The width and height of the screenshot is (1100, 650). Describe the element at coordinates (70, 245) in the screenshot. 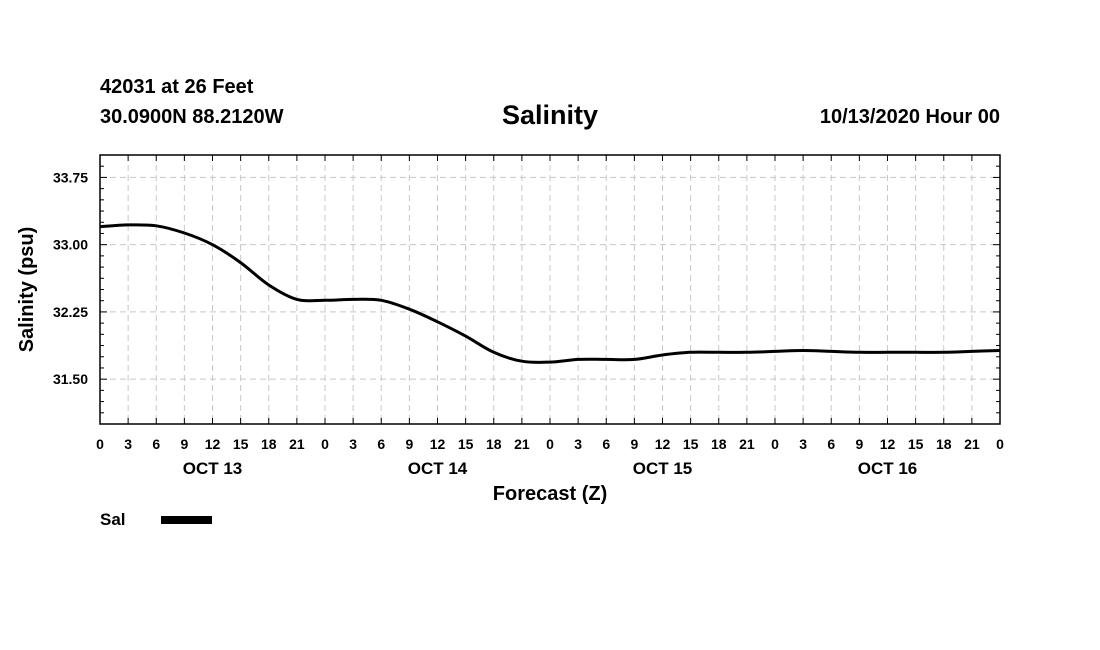

I see `y-tick-label: 33.00` at that location.